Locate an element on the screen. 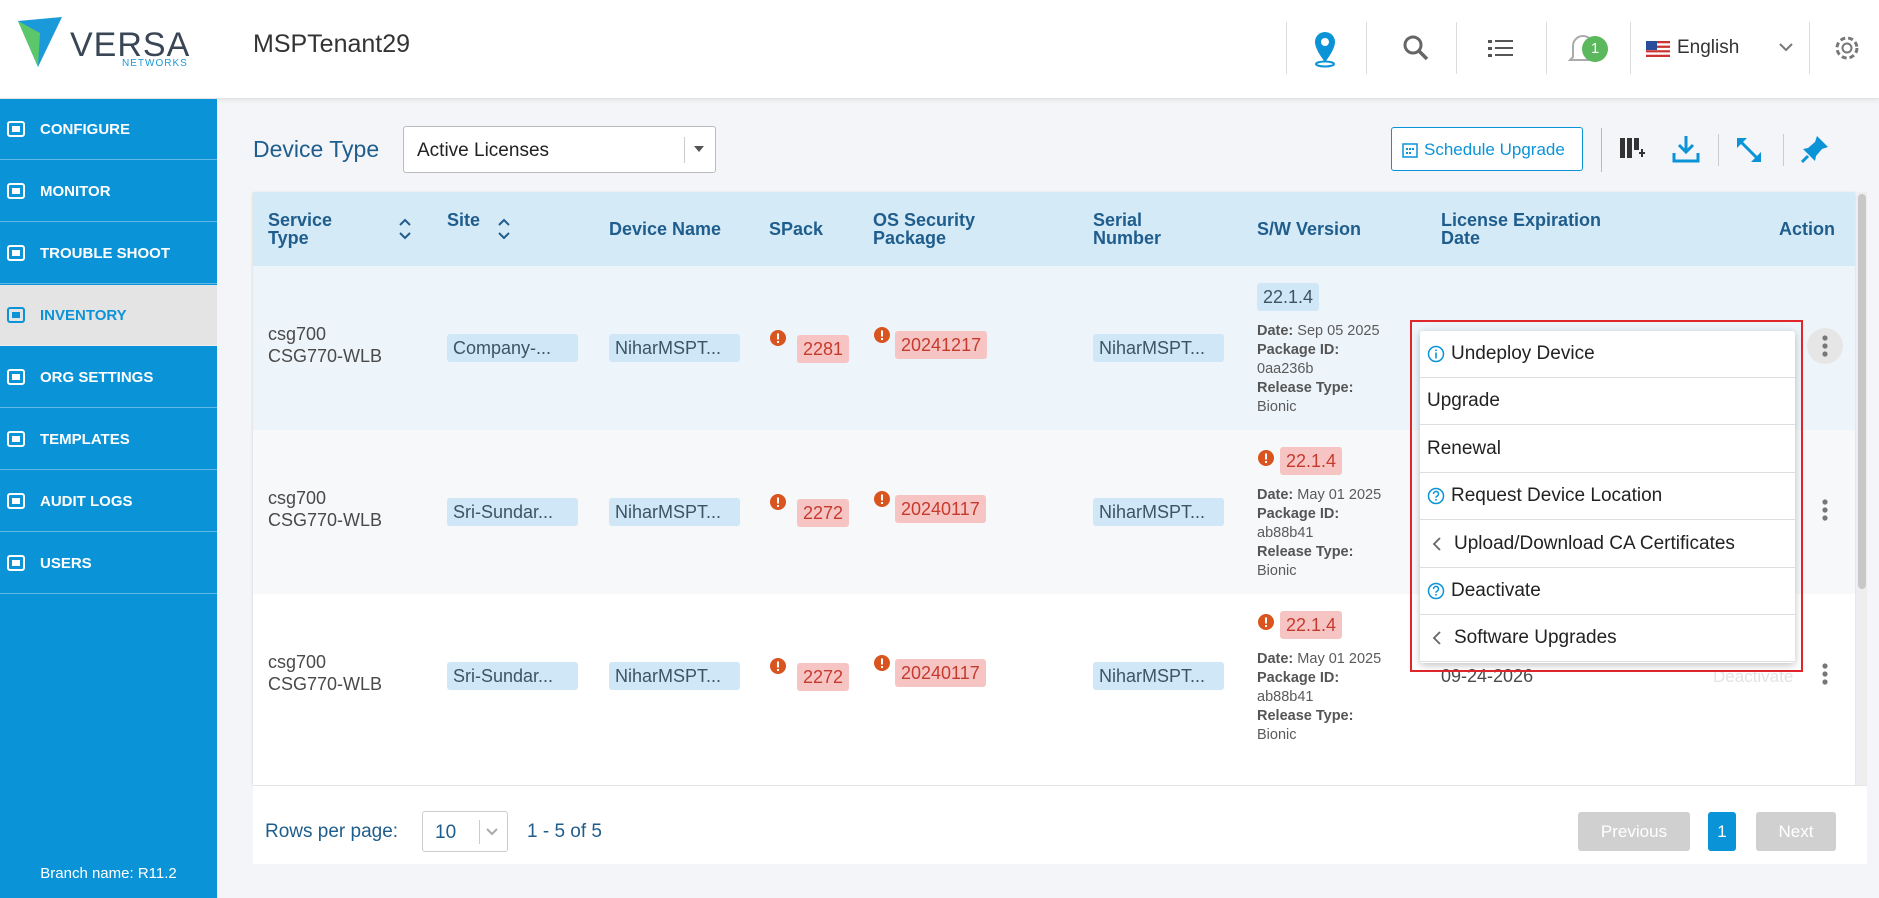 This screenshot has height=898, width=1879. language: English is located at coordinates (1708, 47).